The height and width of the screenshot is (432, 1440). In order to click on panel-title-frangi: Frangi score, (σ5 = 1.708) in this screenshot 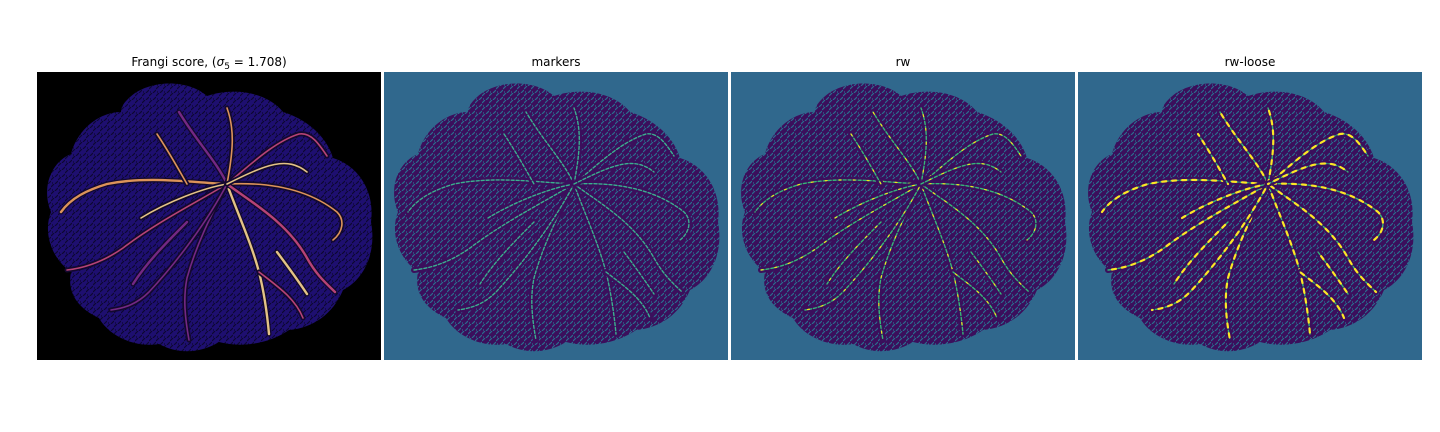, I will do `click(209, 64)`.